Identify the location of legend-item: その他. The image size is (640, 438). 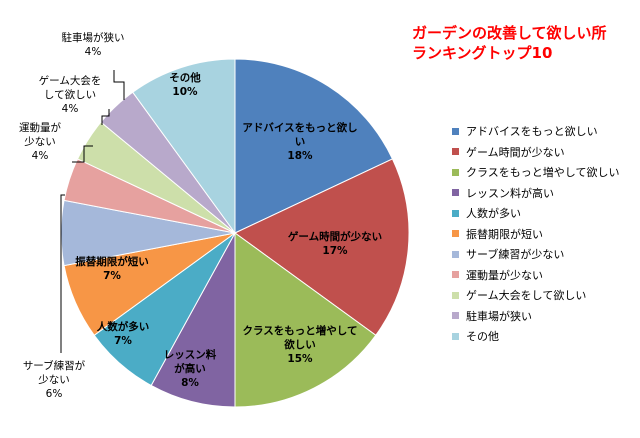
(535, 336).